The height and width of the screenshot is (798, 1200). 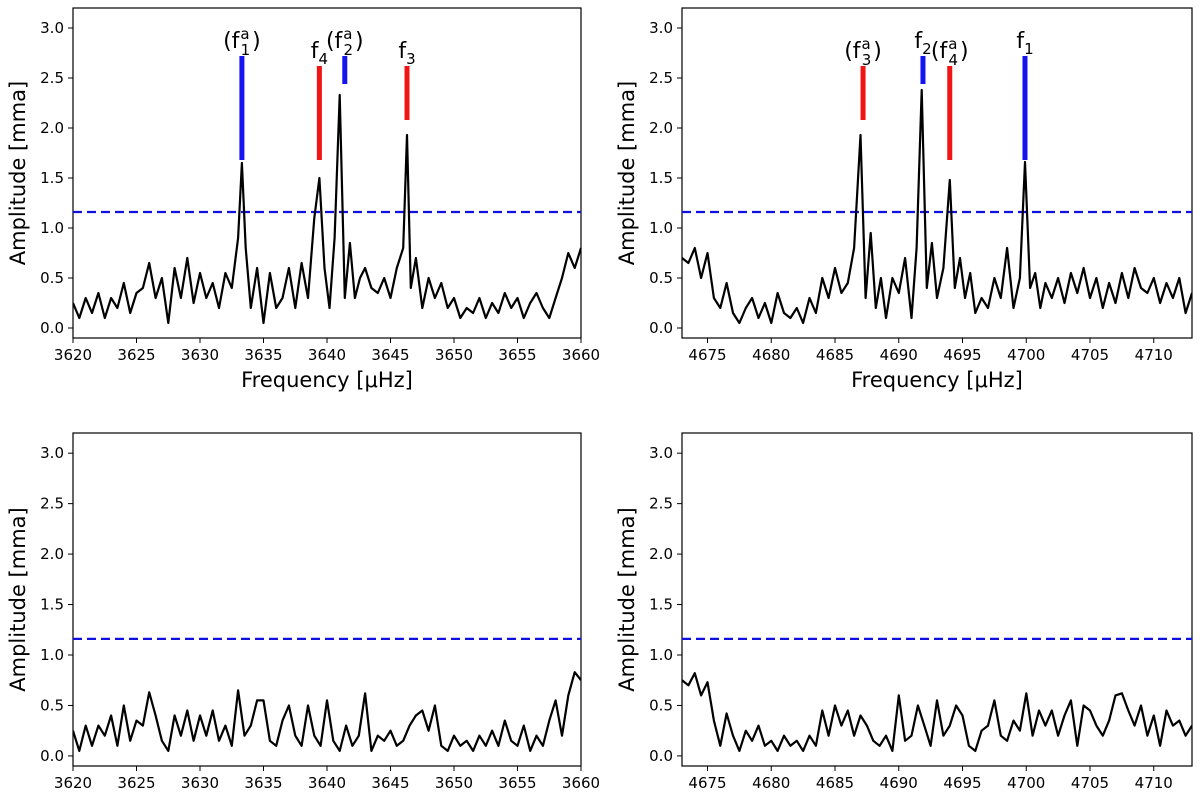 What do you see at coordinates (863, 52) in the screenshot?
I see `peak-label-0: (fa 3)` at bounding box center [863, 52].